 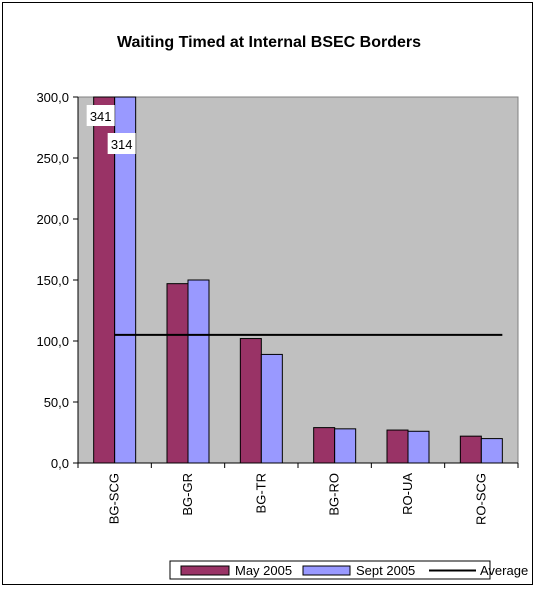 What do you see at coordinates (324, 445) in the screenshot?
I see `bar-bg-ro-s1` at bounding box center [324, 445].